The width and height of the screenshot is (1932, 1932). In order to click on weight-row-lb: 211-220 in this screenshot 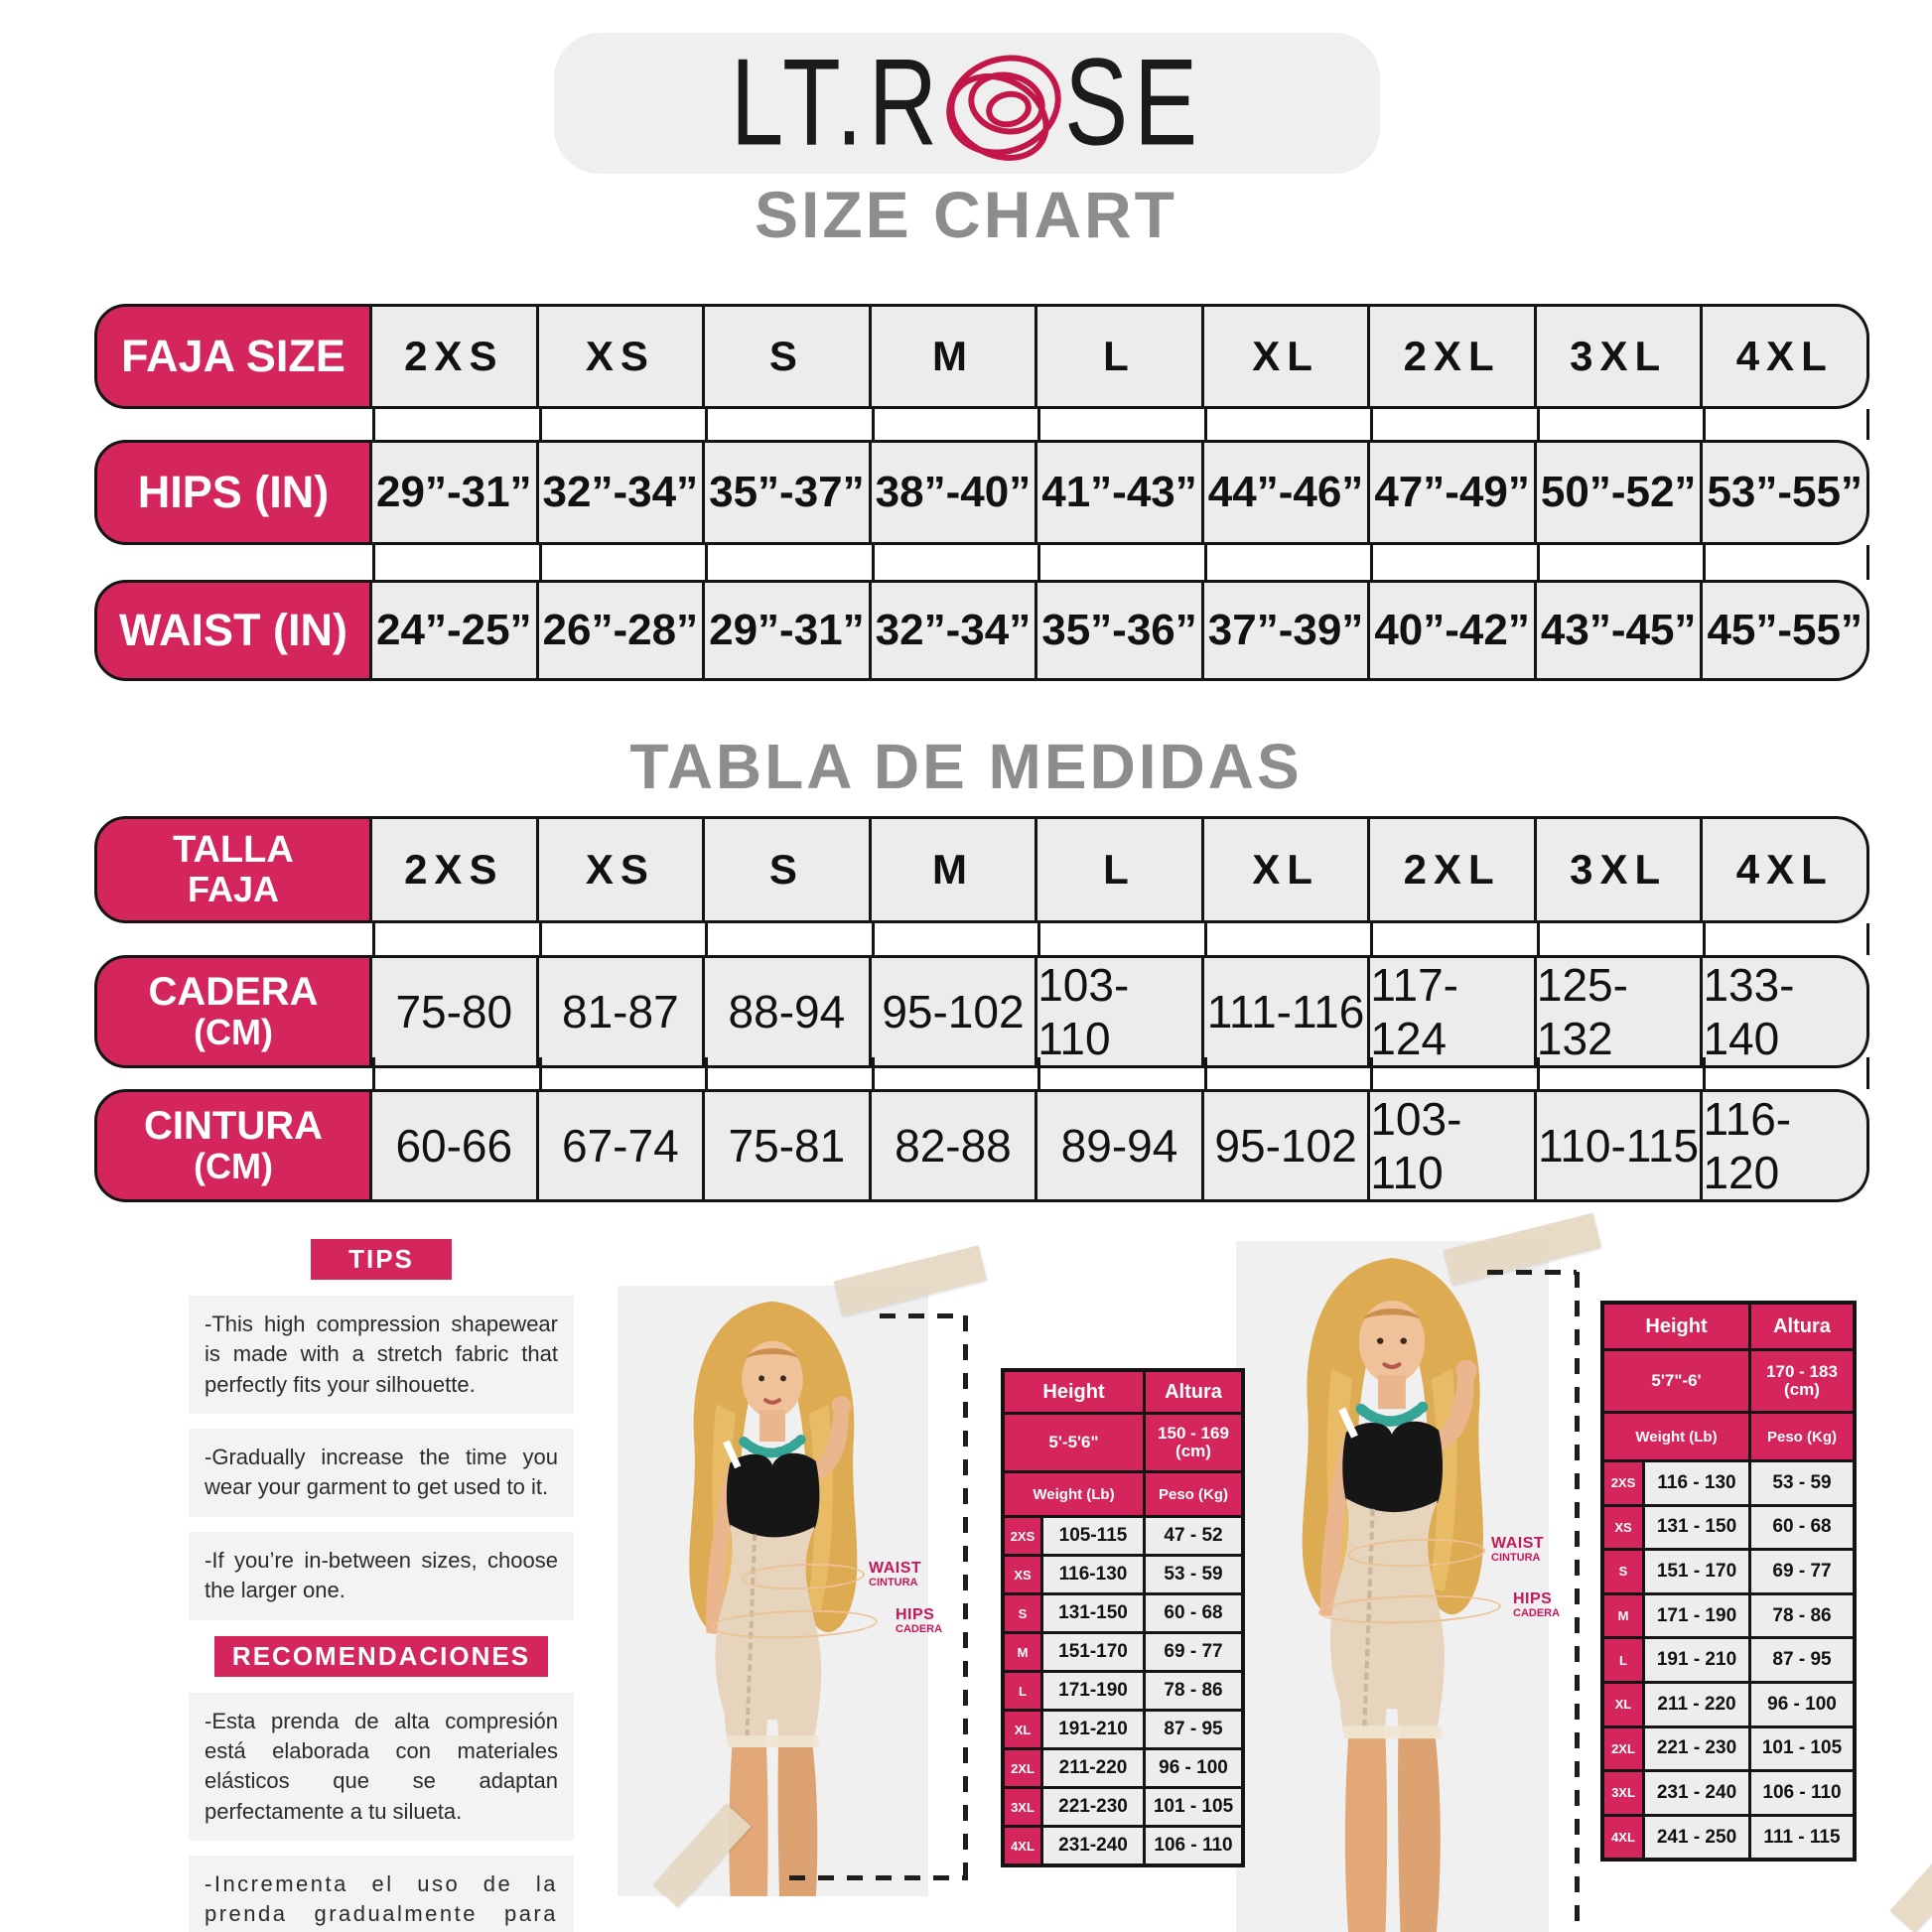, I will do `click(1093, 1768)`.